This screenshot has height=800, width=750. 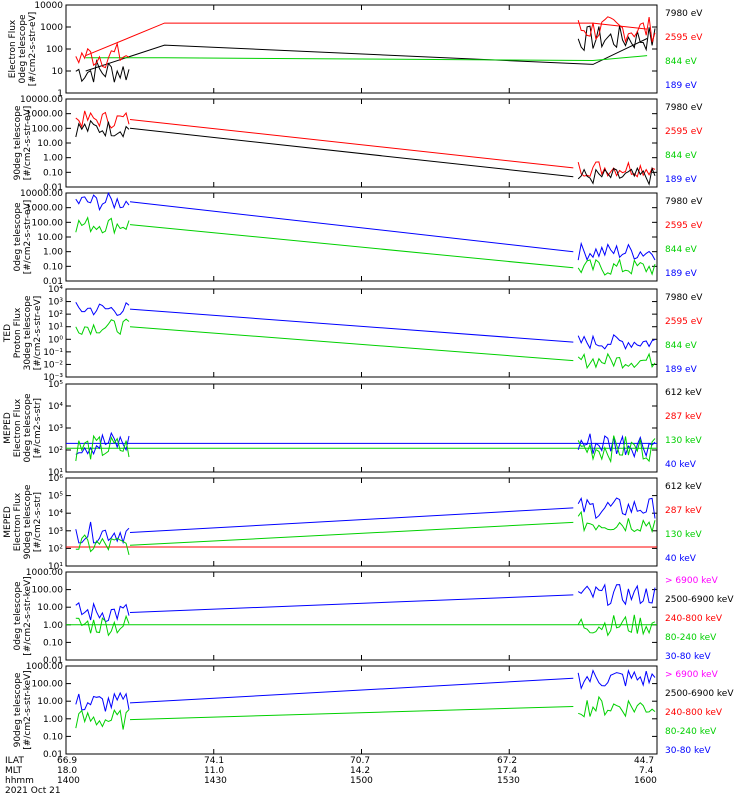 I want to click on hhmm-tick-2: 1430, so click(x=215, y=781).